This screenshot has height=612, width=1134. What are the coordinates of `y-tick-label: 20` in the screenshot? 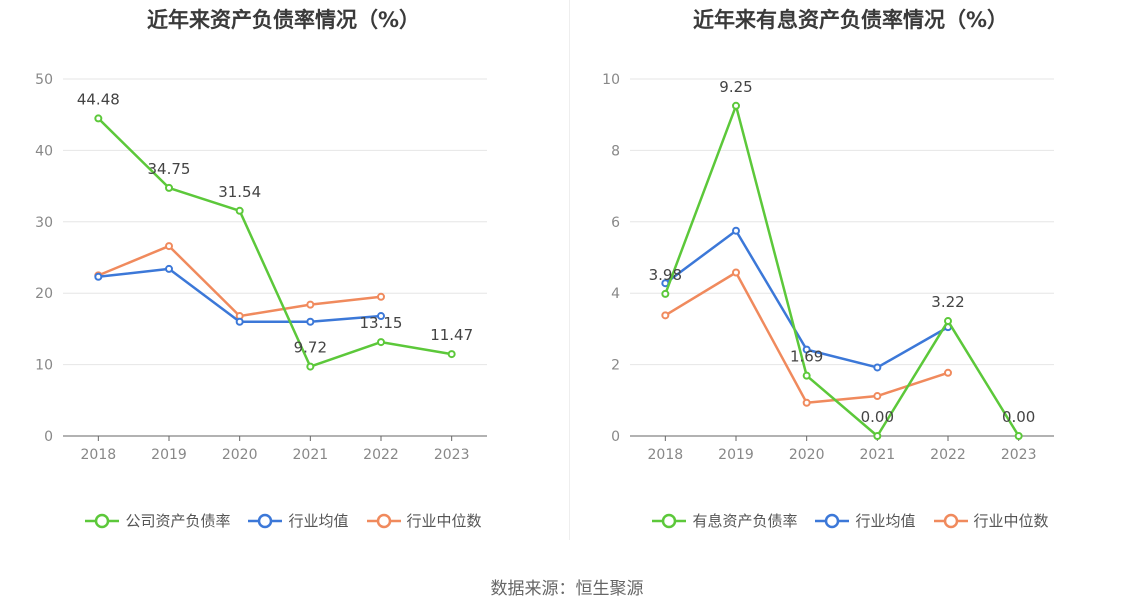 It's located at (44, 294).